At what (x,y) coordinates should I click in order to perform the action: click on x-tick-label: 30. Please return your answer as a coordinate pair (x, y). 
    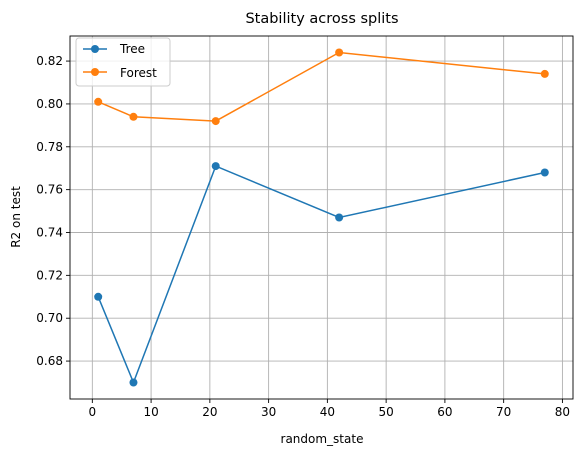
    Looking at the image, I should click on (268, 412).